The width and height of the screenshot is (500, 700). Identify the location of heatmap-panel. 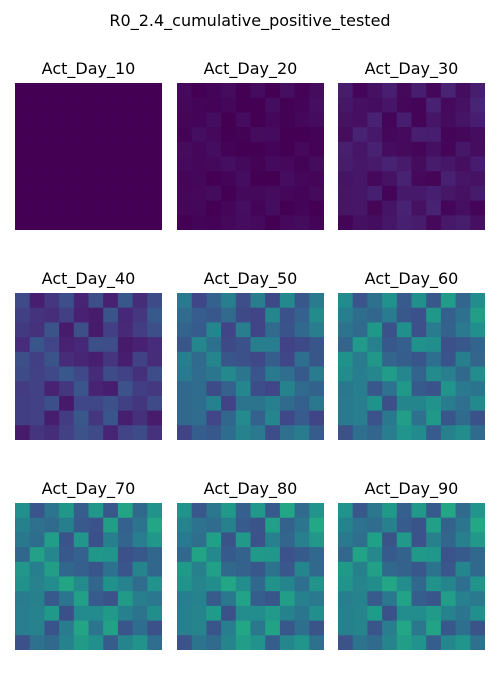
(250, 576).